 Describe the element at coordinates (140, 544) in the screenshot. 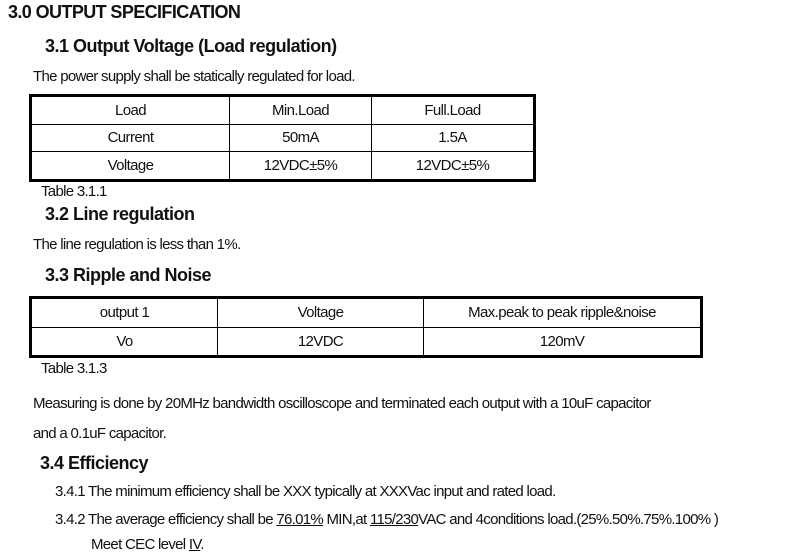

I see `text: Meet CEC level` at that location.